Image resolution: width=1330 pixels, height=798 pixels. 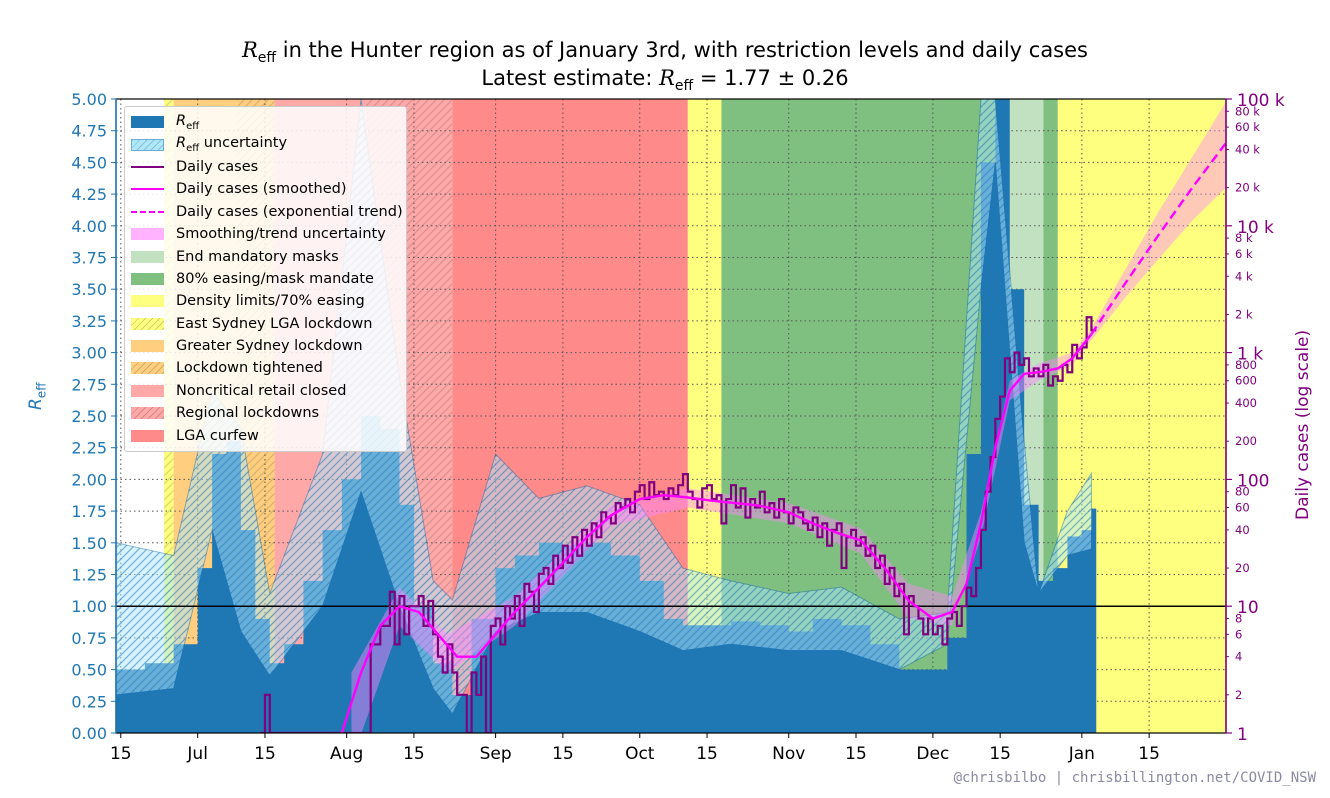 What do you see at coordinates (89, 99) in the screenshot?
I see `y-tick-label: 5.00` at bounding box center [89, 99].